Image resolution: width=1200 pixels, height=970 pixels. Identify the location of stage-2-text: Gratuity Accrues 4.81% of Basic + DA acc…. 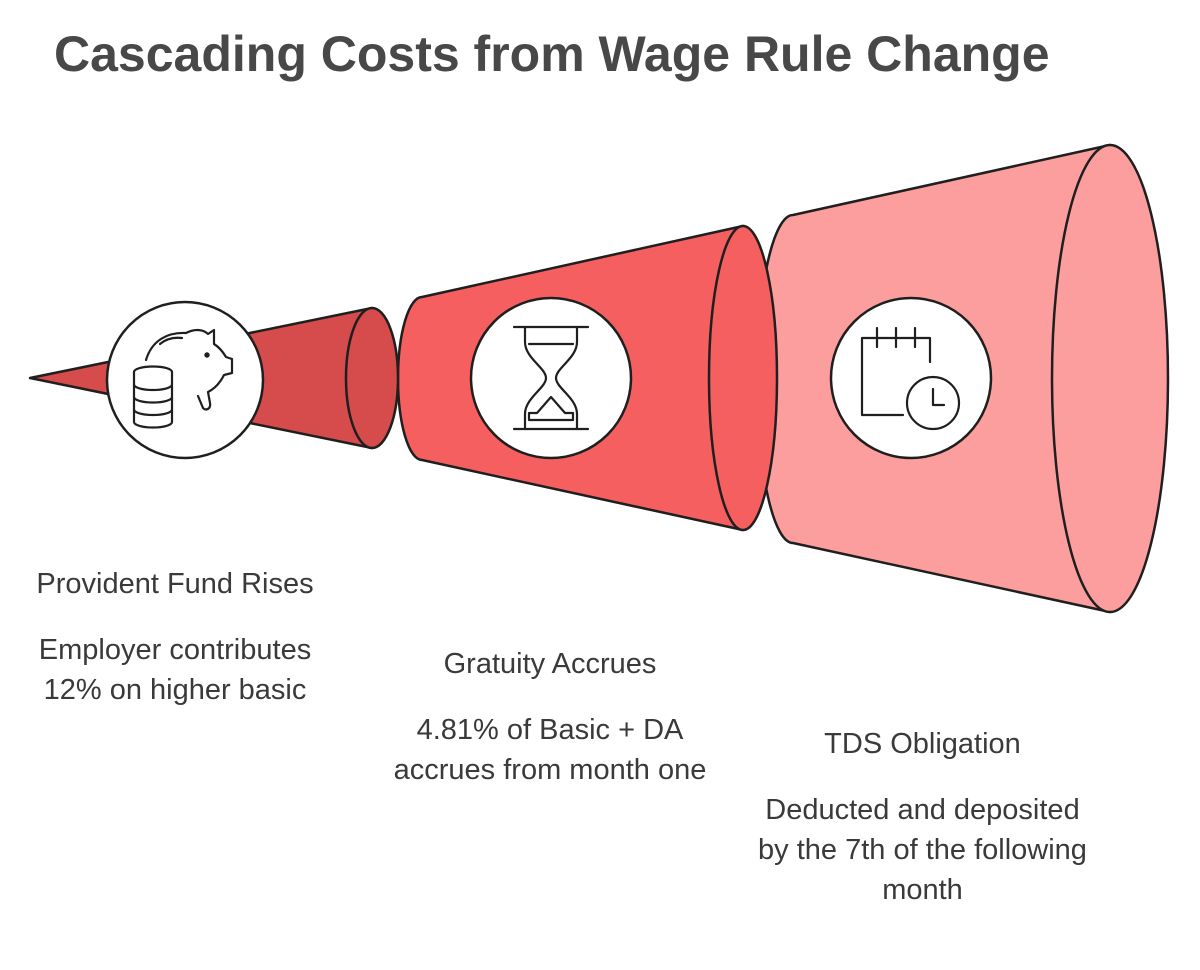
(550, 717).